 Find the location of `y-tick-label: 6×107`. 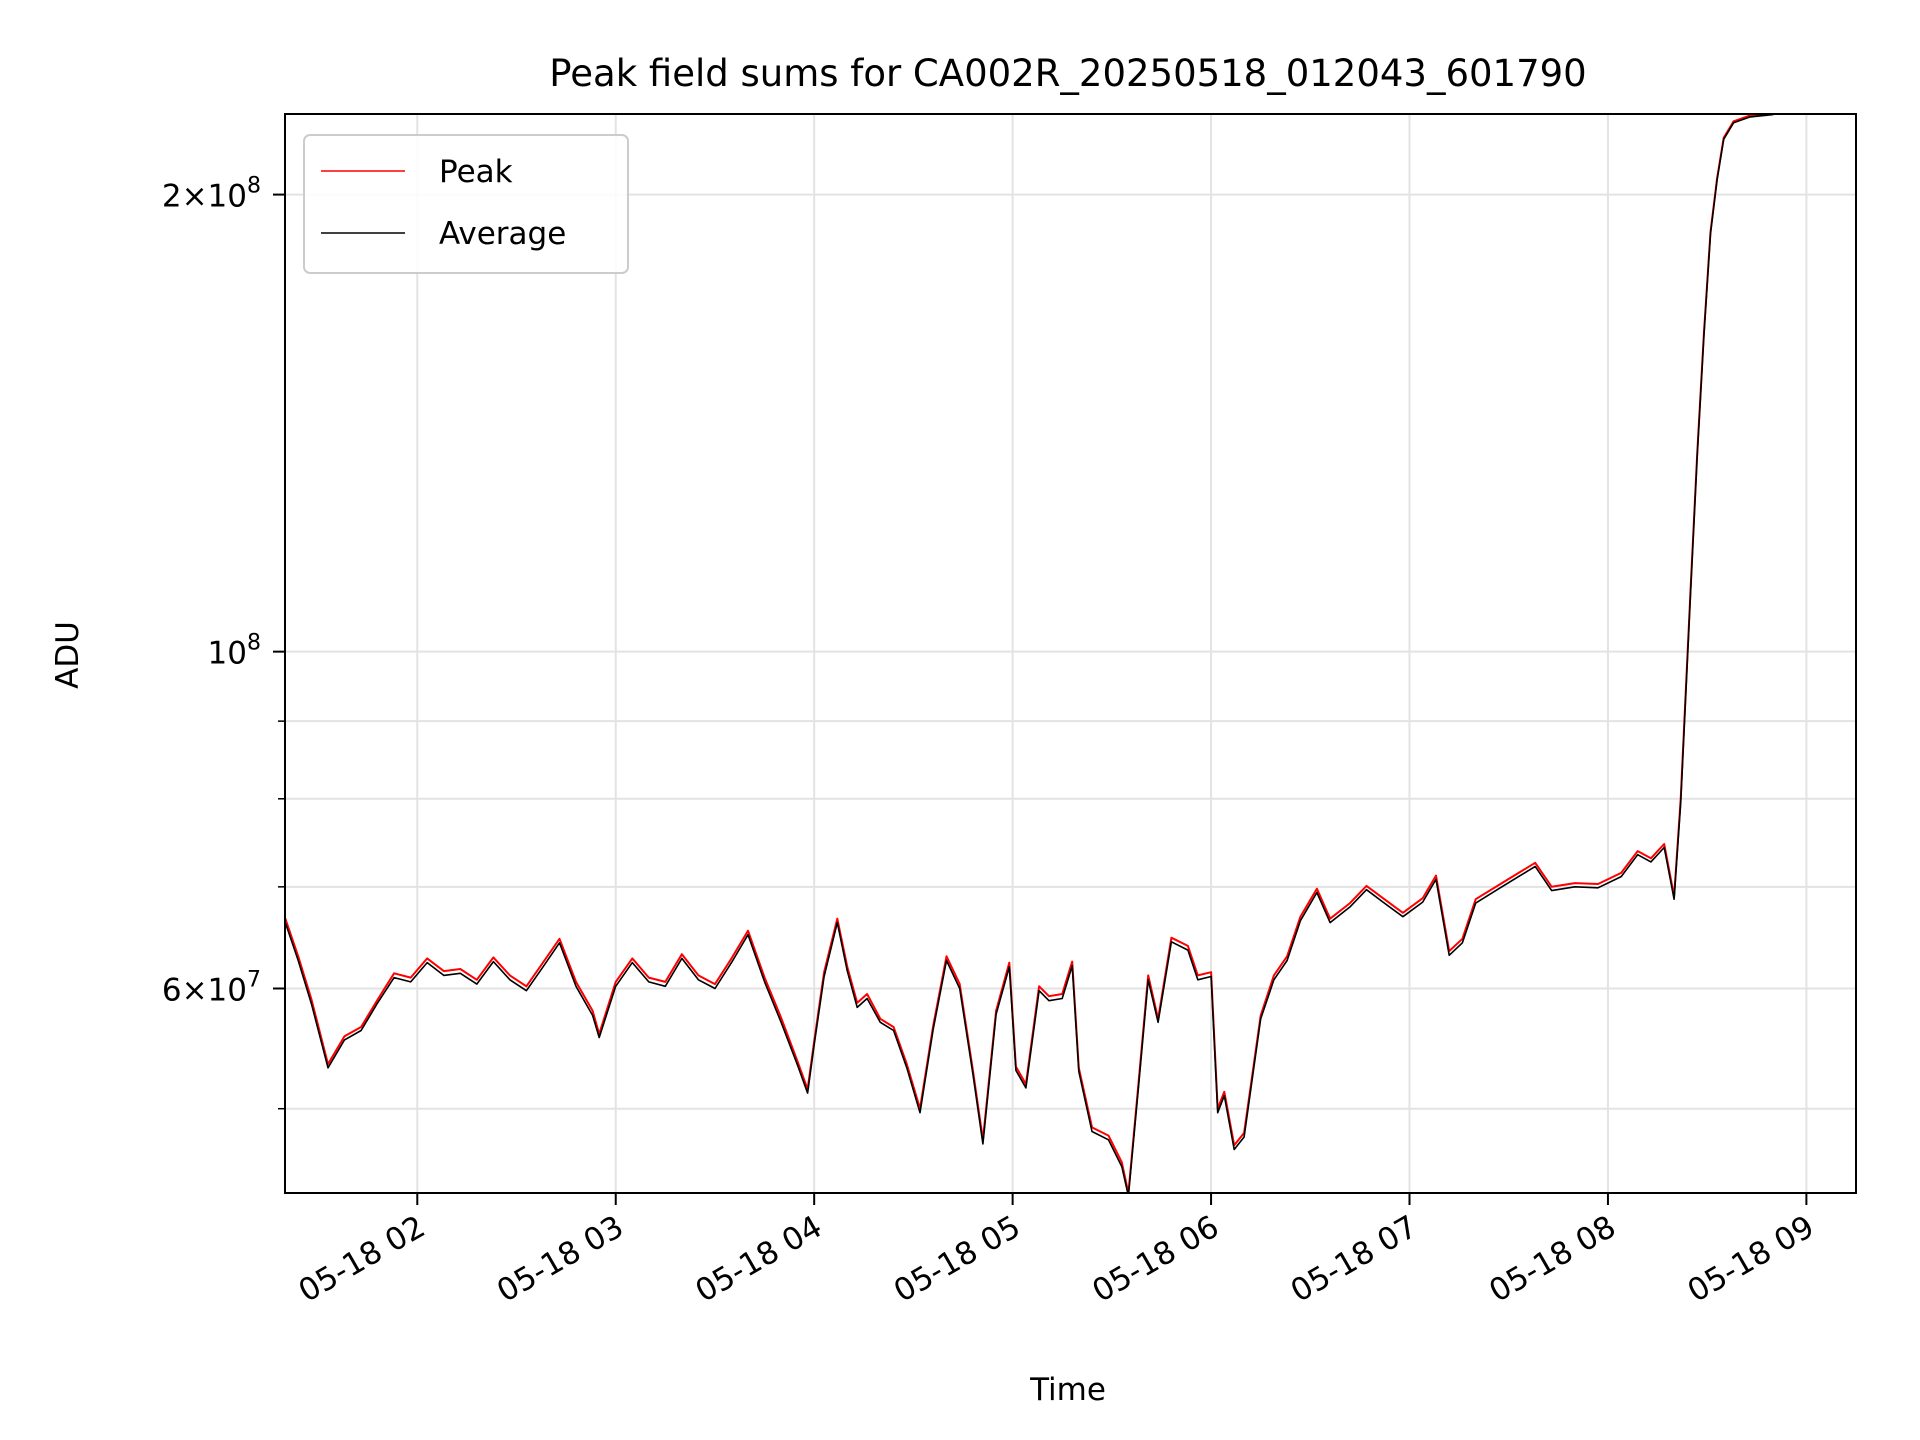

y-tick-label: 6×107 is located at coordinates (211, 987).